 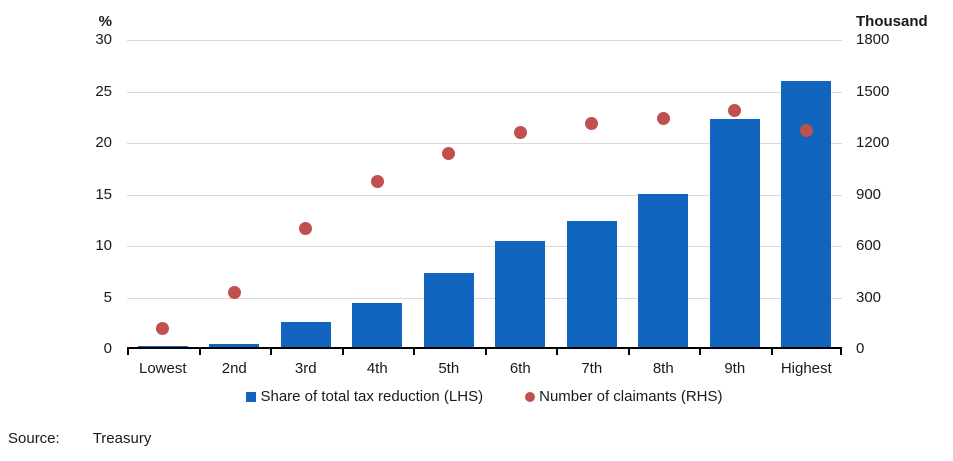 I want to click on left-axis-tick-label: 25, so click(x=103, y=91).